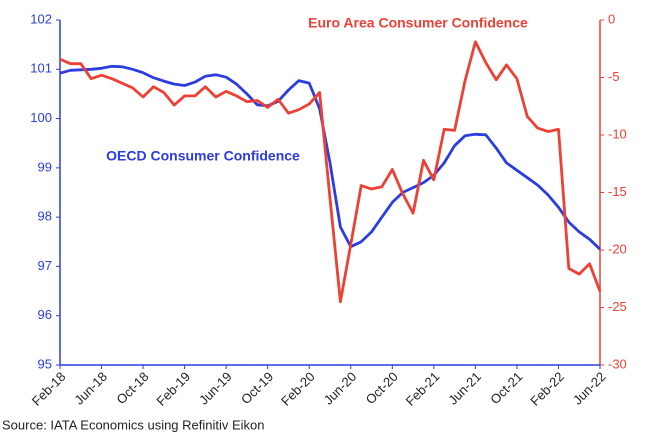  I want to click on x-tick-label: Jun-20, so click(340, 388).